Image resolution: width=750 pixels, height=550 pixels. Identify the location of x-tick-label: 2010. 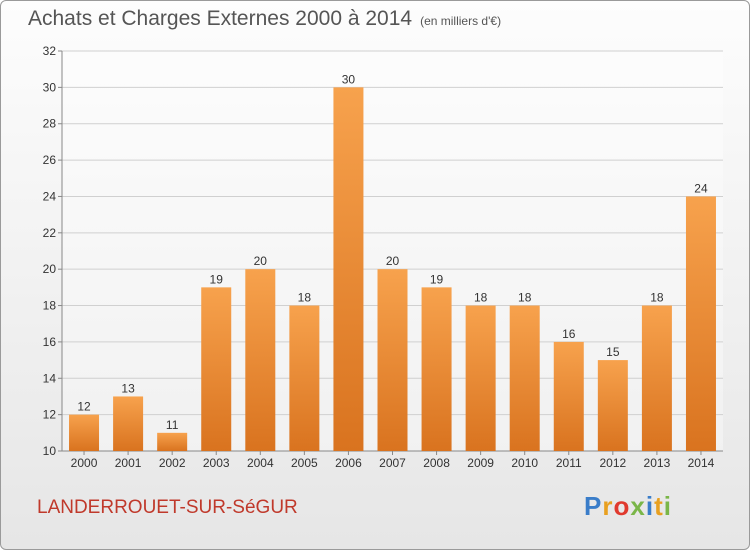
(524, 463).